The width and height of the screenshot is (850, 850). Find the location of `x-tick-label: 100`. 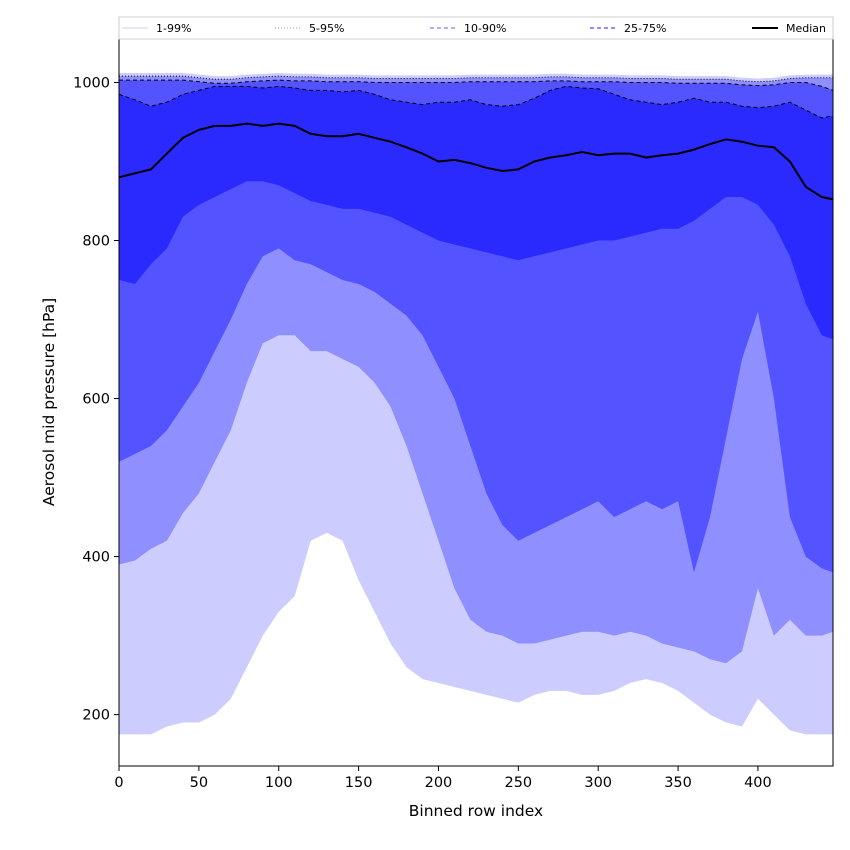

x-tick-label: 100 is located at coordinates (279, 783).